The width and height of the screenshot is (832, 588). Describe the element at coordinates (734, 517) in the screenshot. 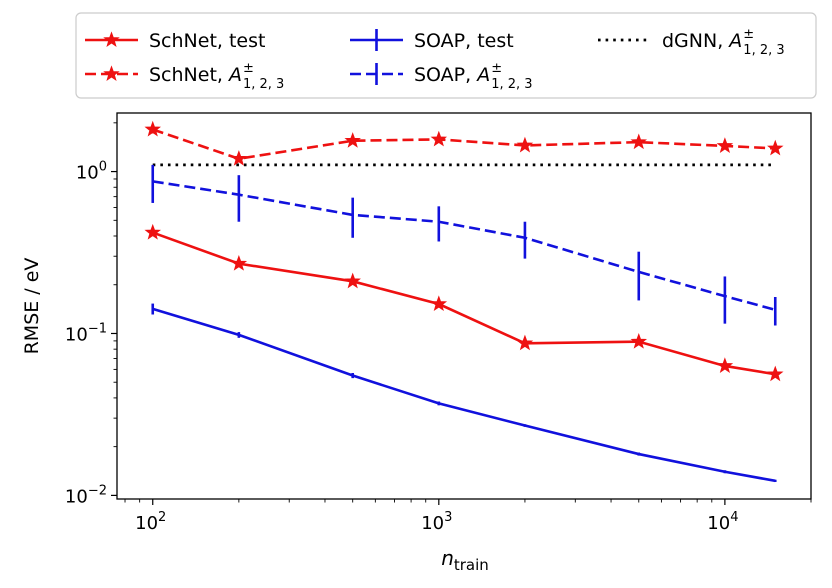

I see `x-tick-label-exponent: 4` at that location.